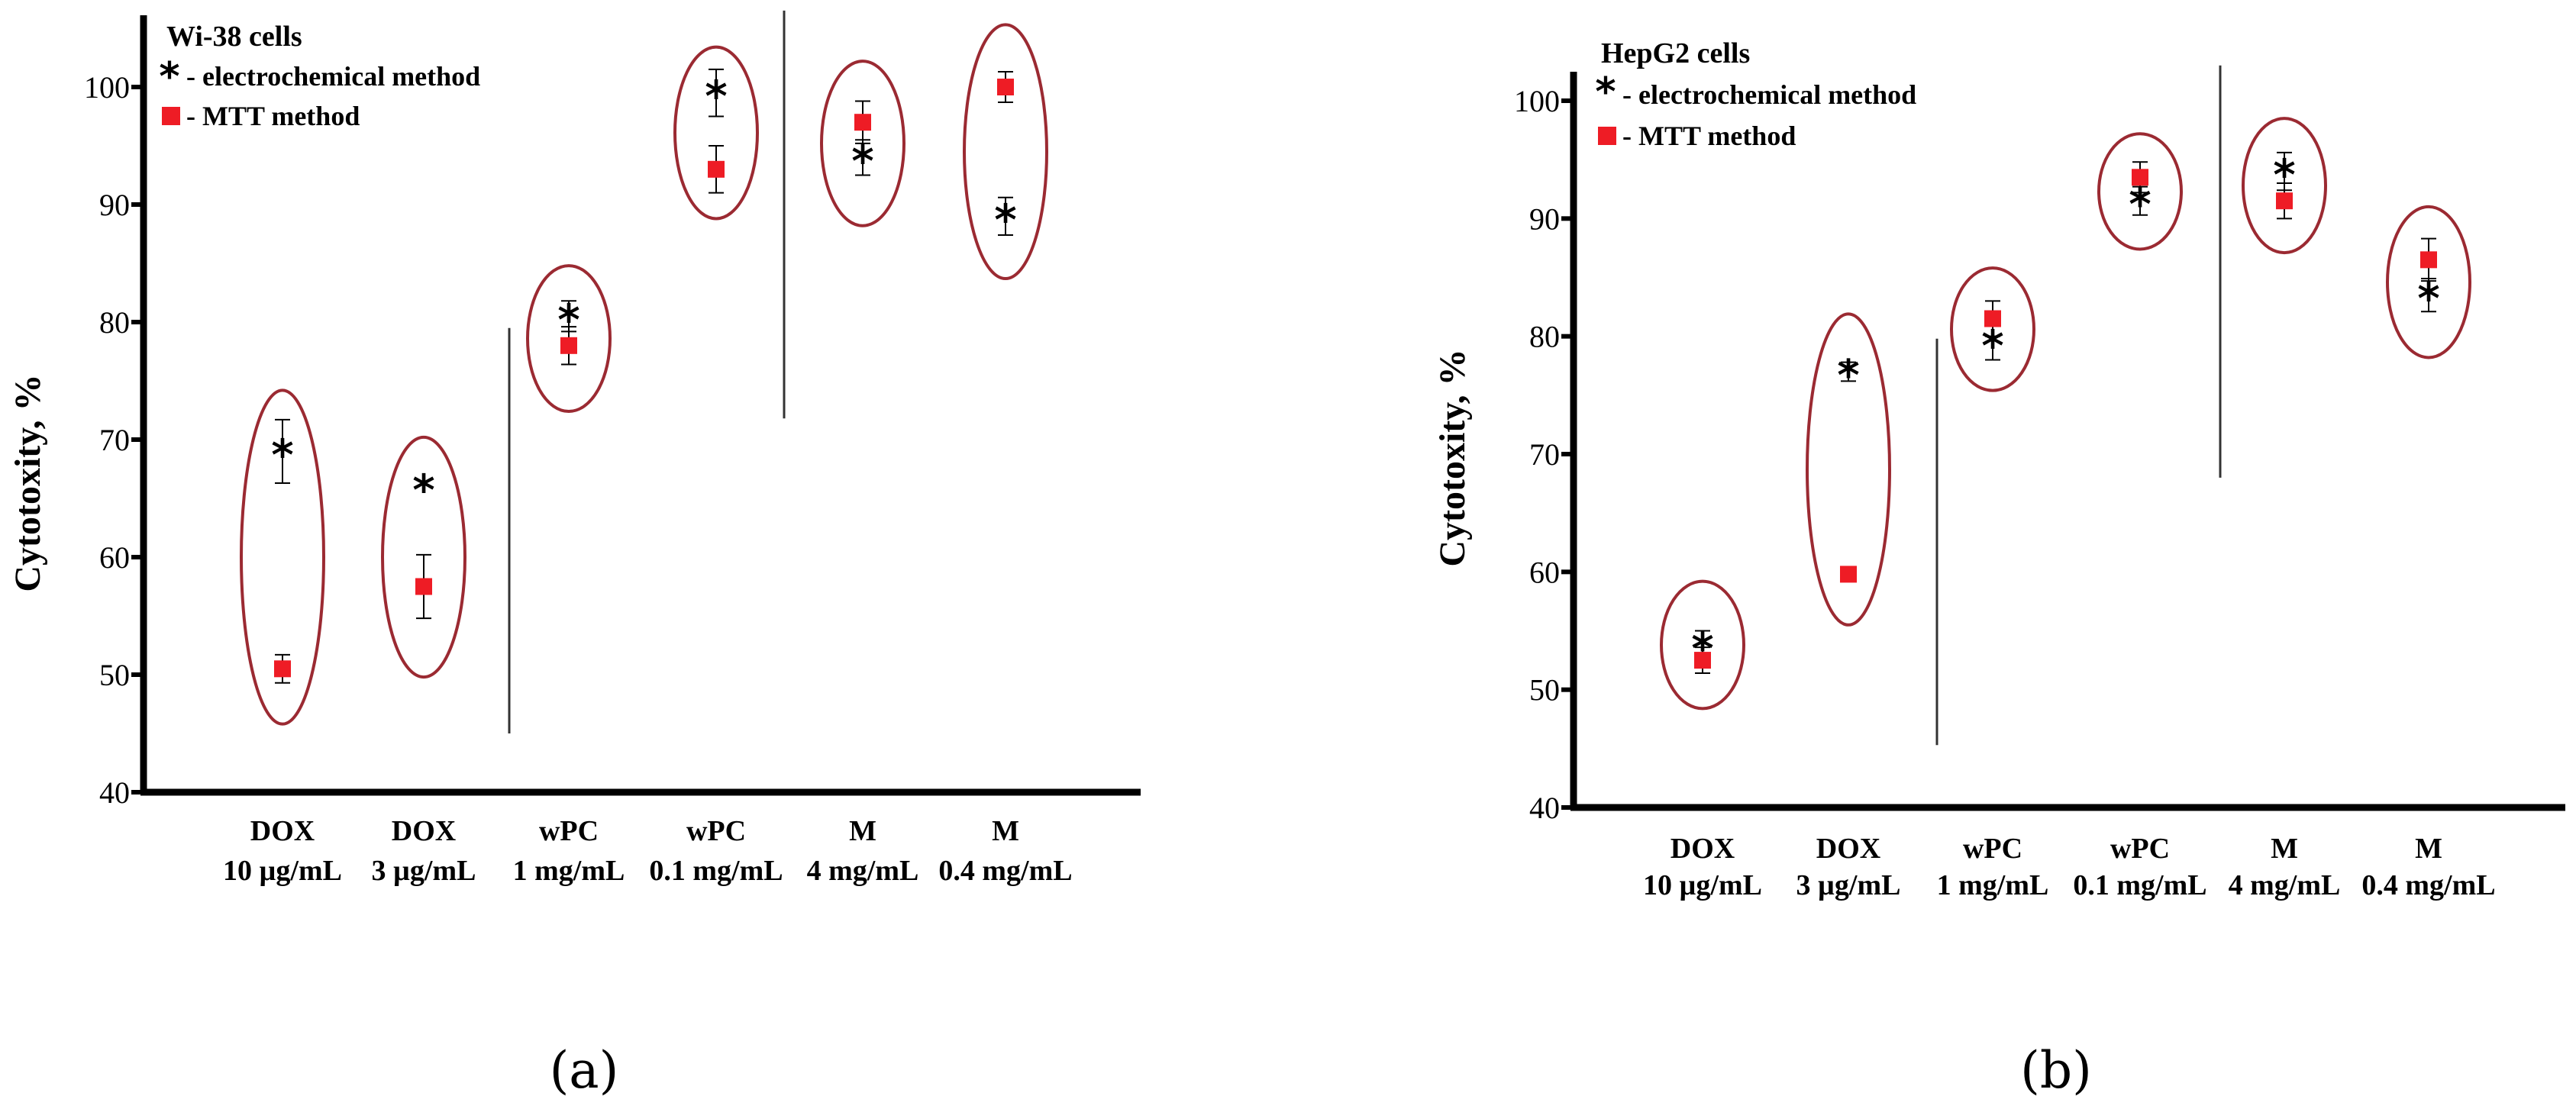 The height and width of the screenshot is (1112, 2576). I want to click on y-axis-label-b: Cytotoxity, %, so click(1452, 457).